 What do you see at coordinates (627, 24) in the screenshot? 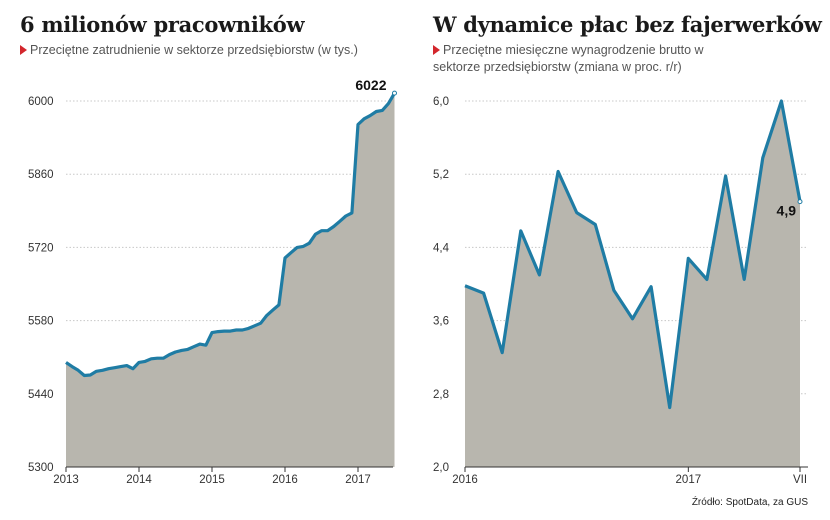
I see `chart-title: W dynamice płac bez fajerwerków` at bounding box center [627, 24].